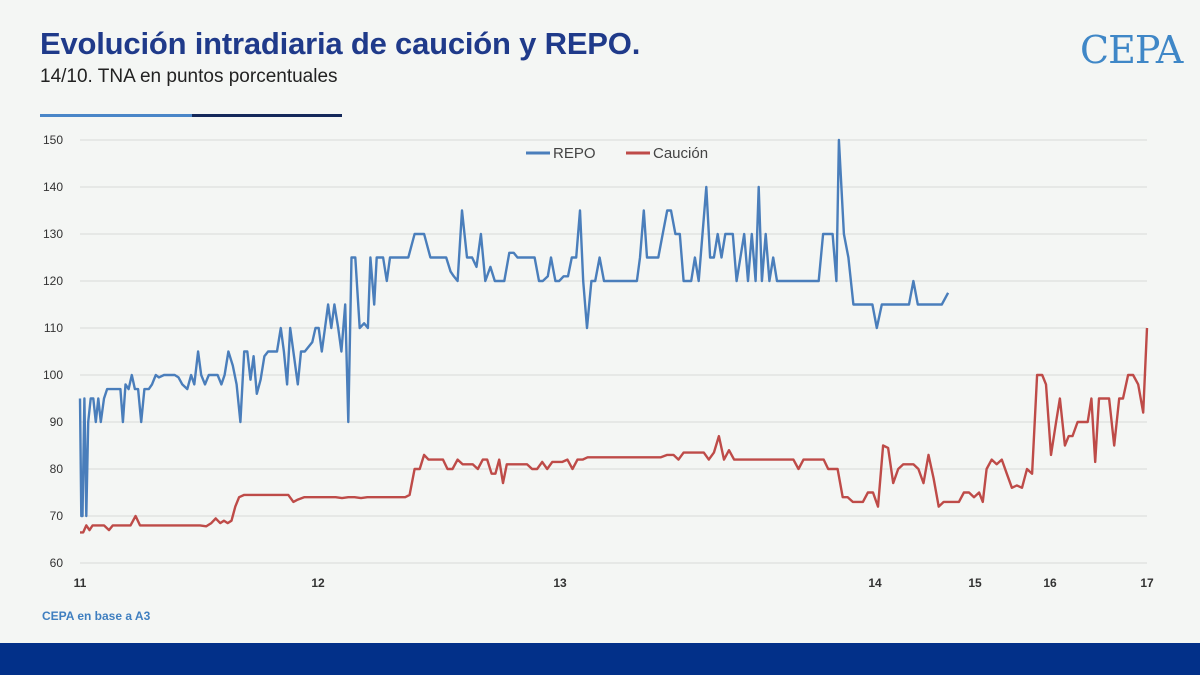 This screenshot has width=1200, height=675. I want to click on y-axis-ticks: 60 70 80 90 100 110 120 130 140 150, so click(53, 351).